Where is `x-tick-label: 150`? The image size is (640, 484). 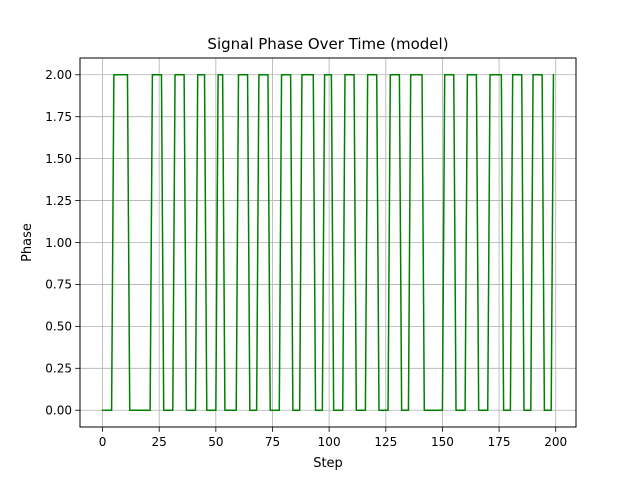 x-tick-label: 150 is located at coordinates (442, 442).